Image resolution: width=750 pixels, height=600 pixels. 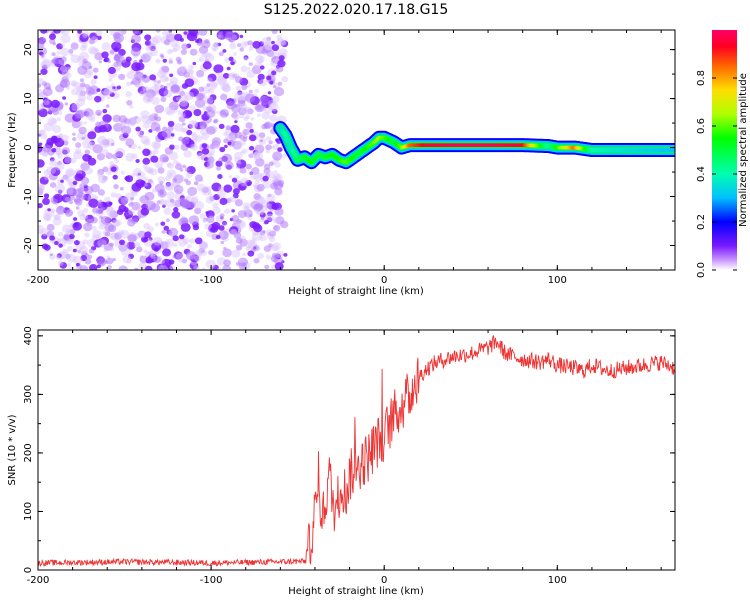 I want to click on noise-region, so click(x=163, y=150).